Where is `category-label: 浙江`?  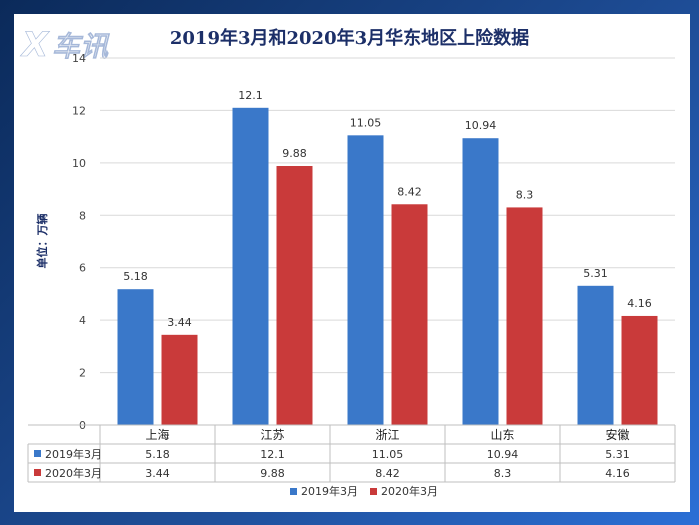
category-label: 浙江 is located at coordinates (387, 435).